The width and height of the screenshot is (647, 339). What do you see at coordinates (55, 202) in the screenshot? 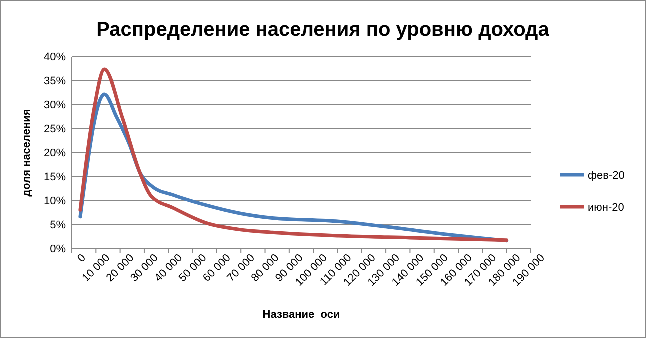
I see `y-tick-label: 10%` at bounding box center [55, 202].